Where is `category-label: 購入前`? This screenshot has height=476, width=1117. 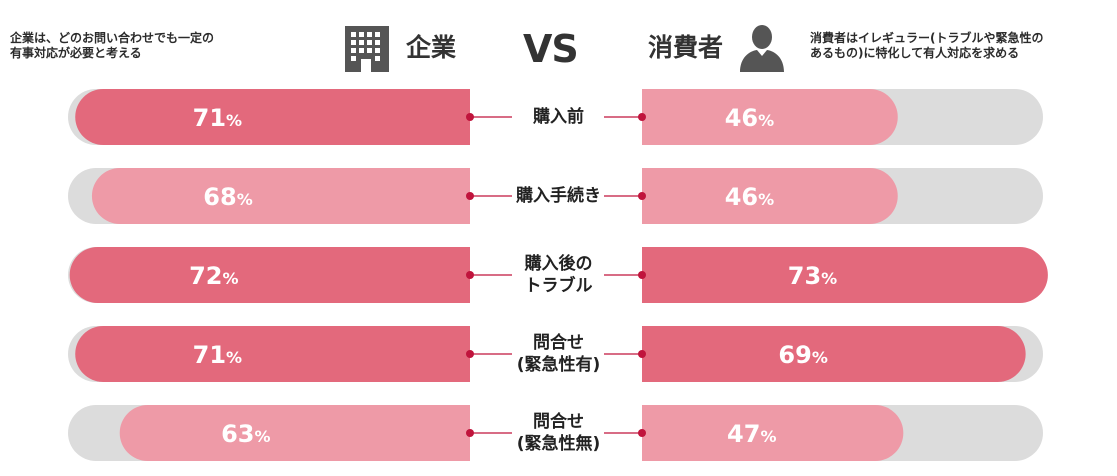 category-label: 購入前 is located at coordinates (558, 117).